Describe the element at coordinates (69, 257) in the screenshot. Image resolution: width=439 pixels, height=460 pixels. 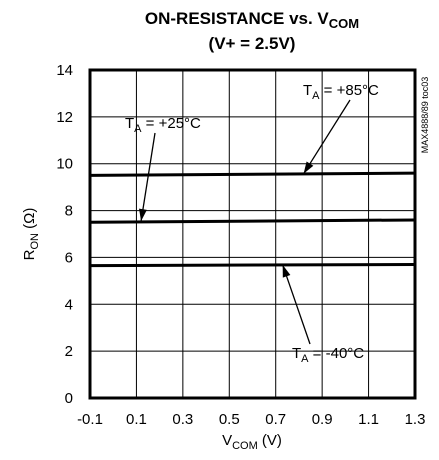
I see `y-tick-label: 6` at that location.